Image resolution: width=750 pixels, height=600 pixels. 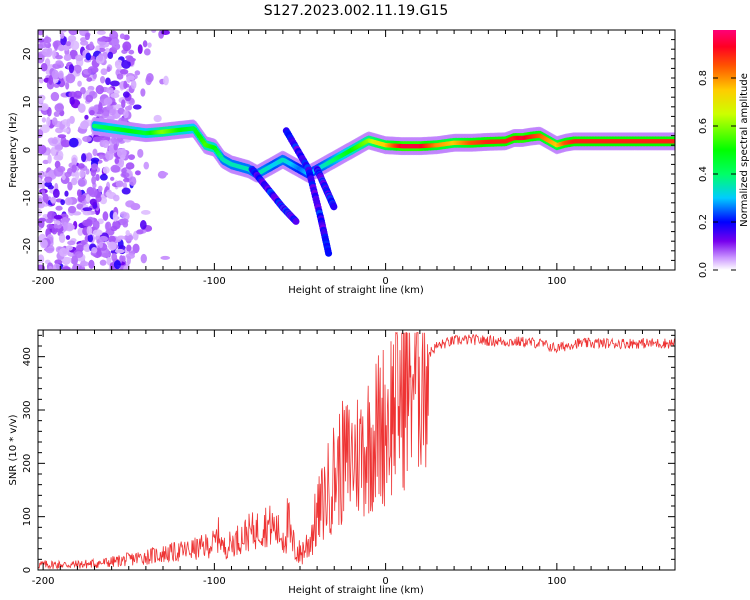 I want to click on y-tick-label: 0, so click(x=27, y=570).